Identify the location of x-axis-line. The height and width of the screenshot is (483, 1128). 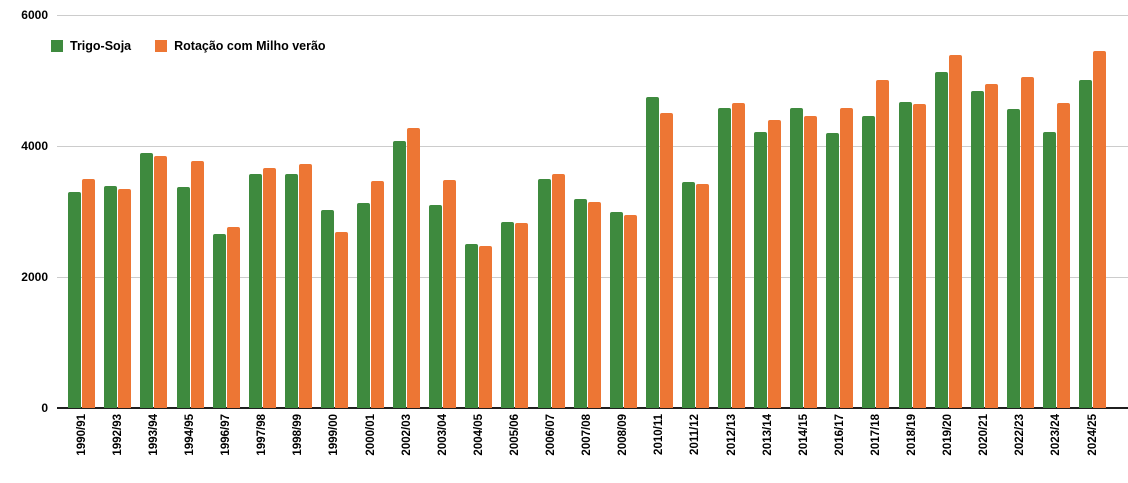
(592, 408).